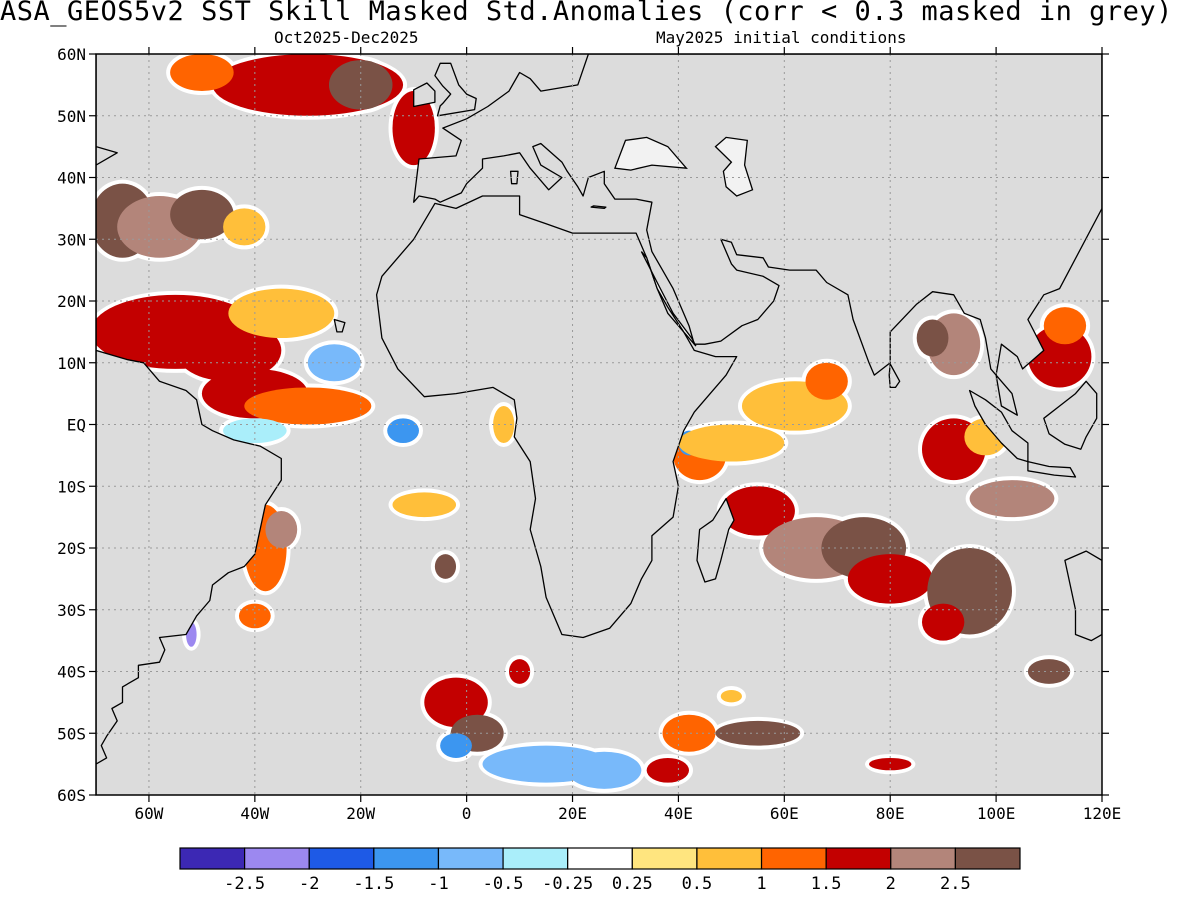 Image resolution: width=1200 pixels, height=900 pixels. I want to click on iceland, so click(366, 23).